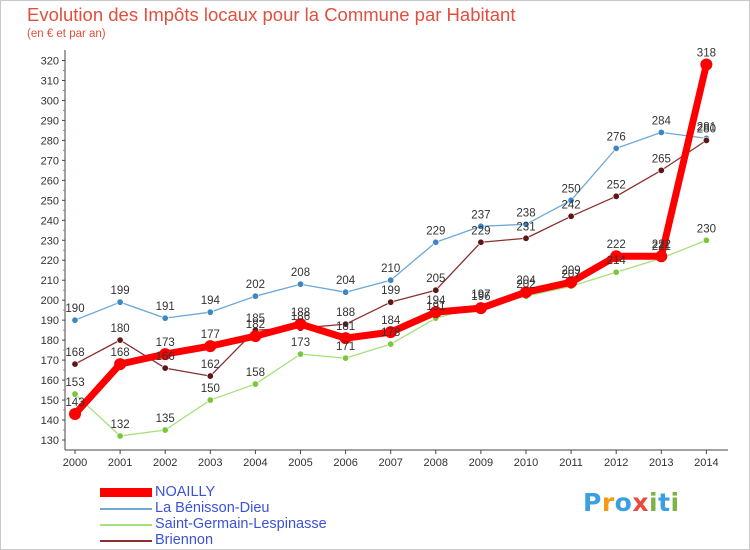 The image size is (750, 550). I want to click on x-tick-label: 2011, so click(571, 463).